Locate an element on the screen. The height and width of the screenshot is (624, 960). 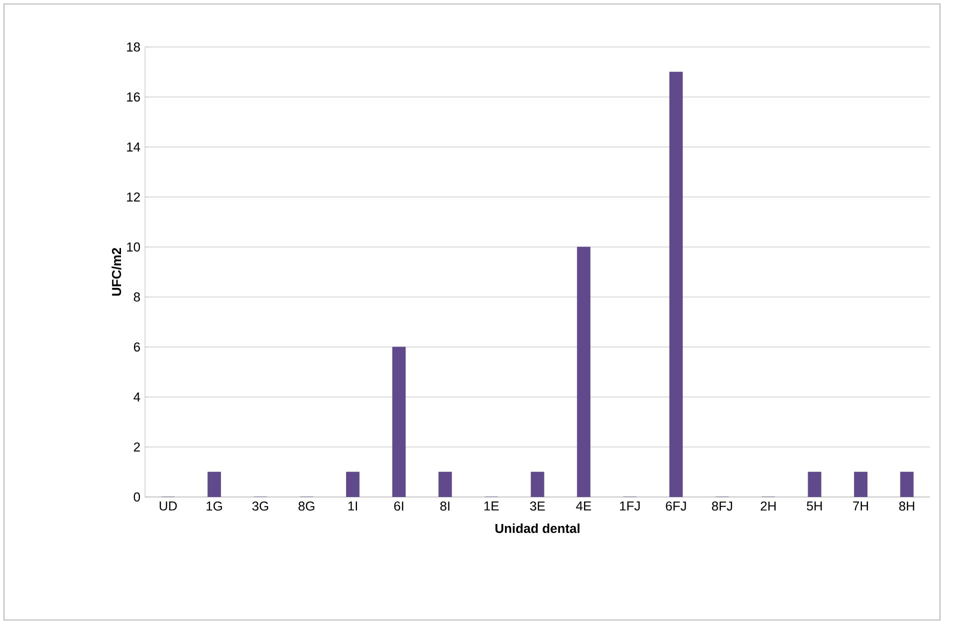
y-tick-label: 4 is located at coordinates (137, 397).